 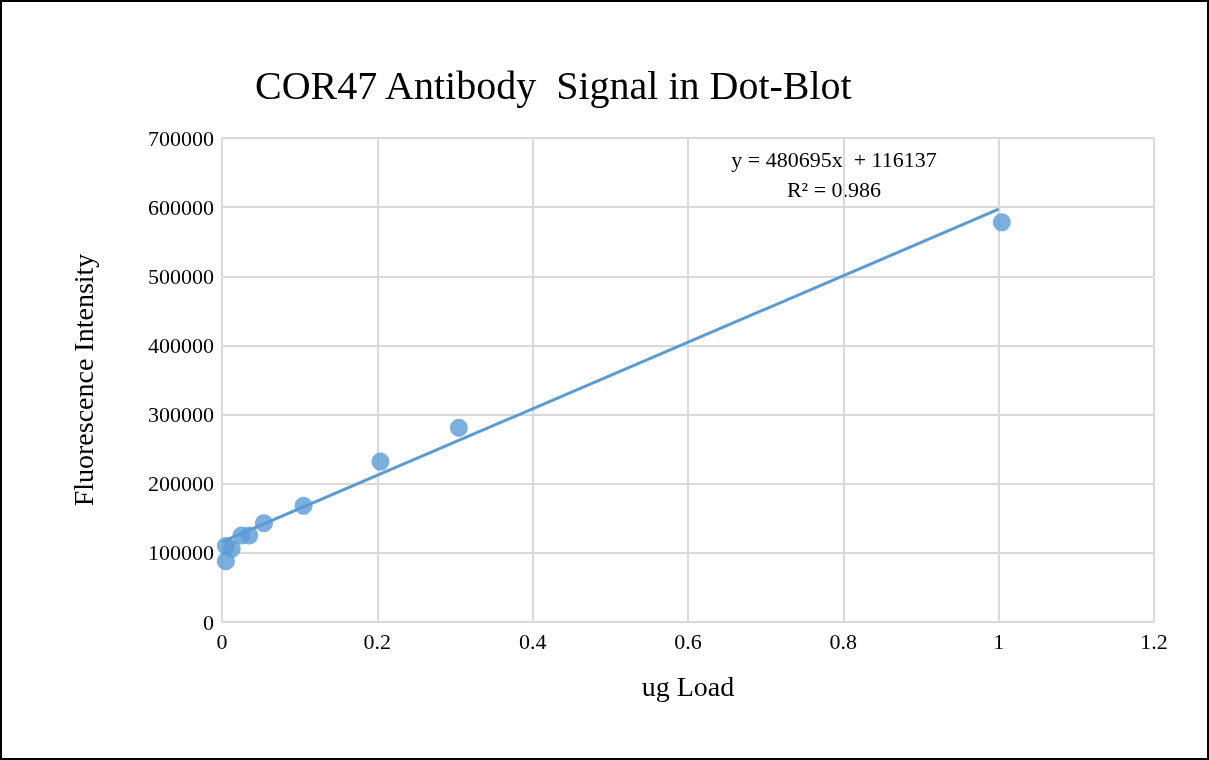 What do you see at coordinates (181, 345) in the screenshot?
I see `y-tick-label: 400000` at bounding box center [181, 345].